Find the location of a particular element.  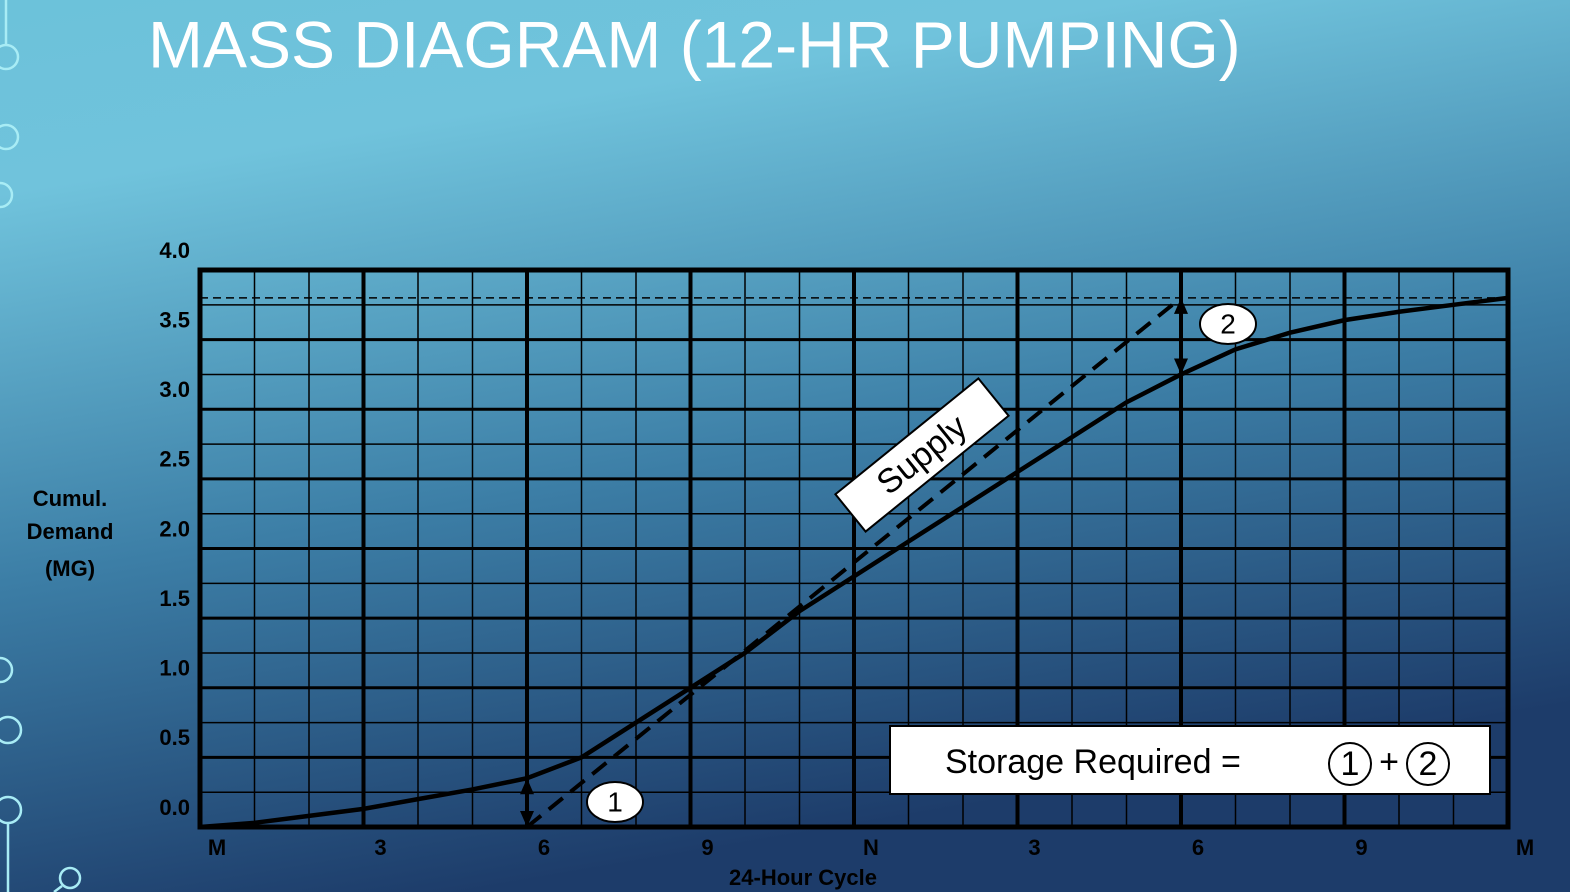

y-tick-label: 3.5 is located at coordinates (174, 319).